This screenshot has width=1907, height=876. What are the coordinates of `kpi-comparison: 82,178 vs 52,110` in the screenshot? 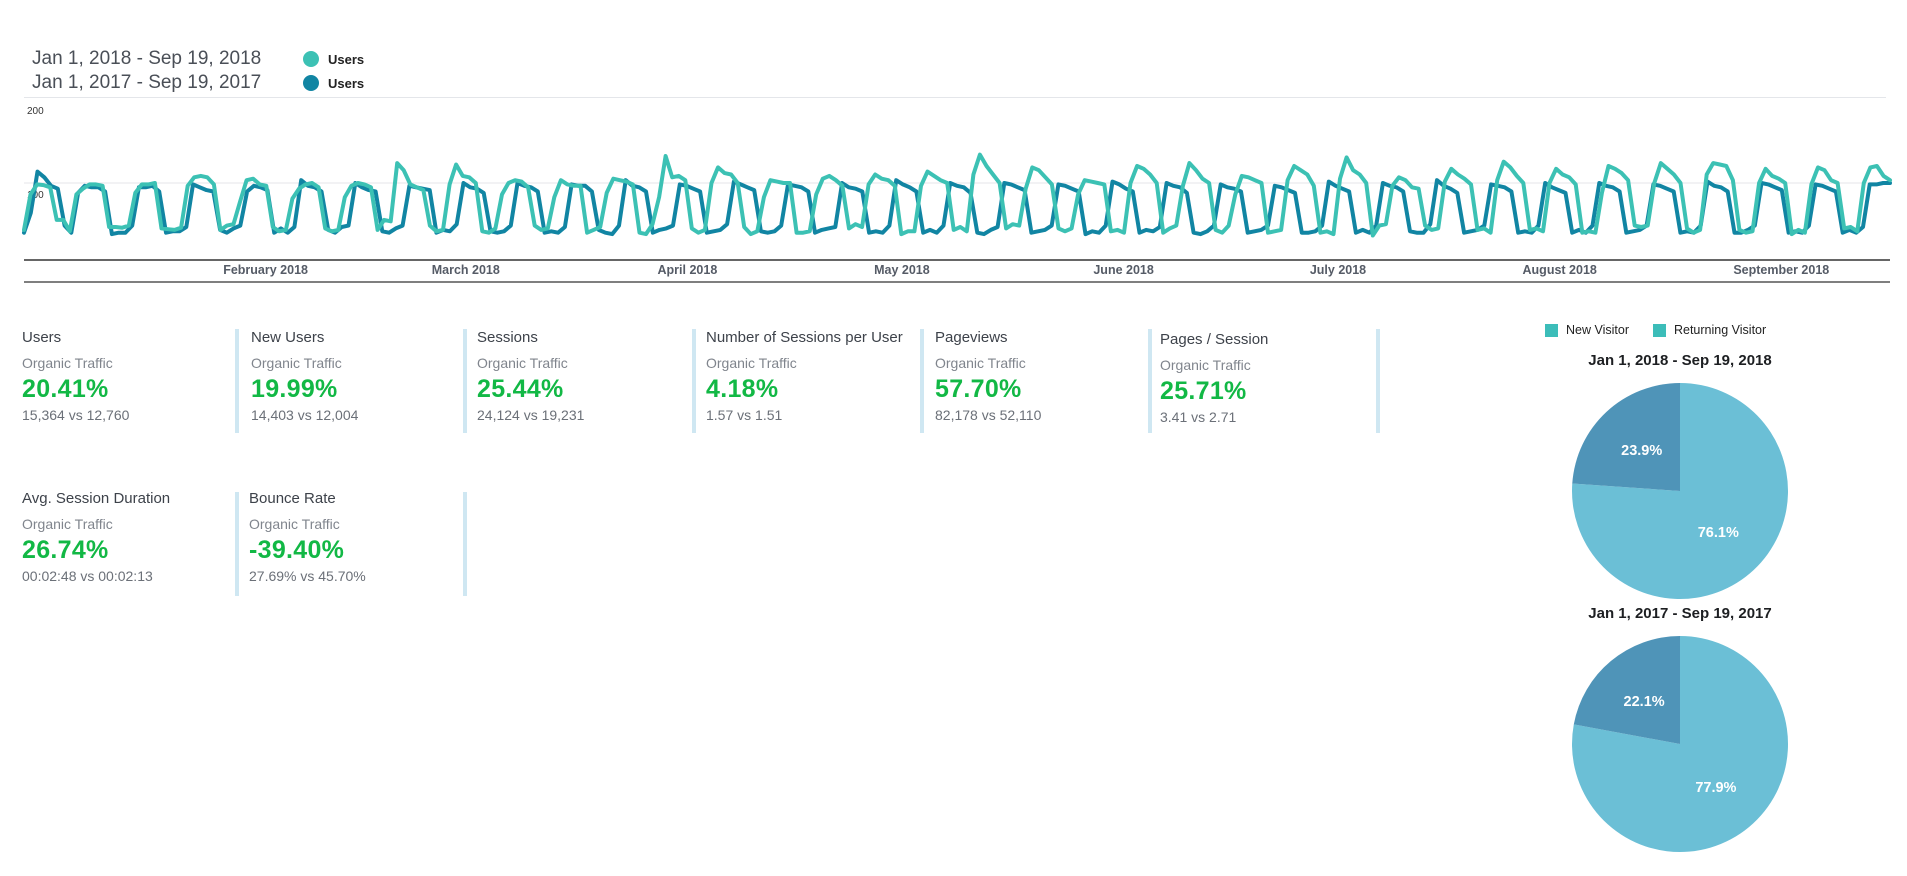 It's located at (988, 415).